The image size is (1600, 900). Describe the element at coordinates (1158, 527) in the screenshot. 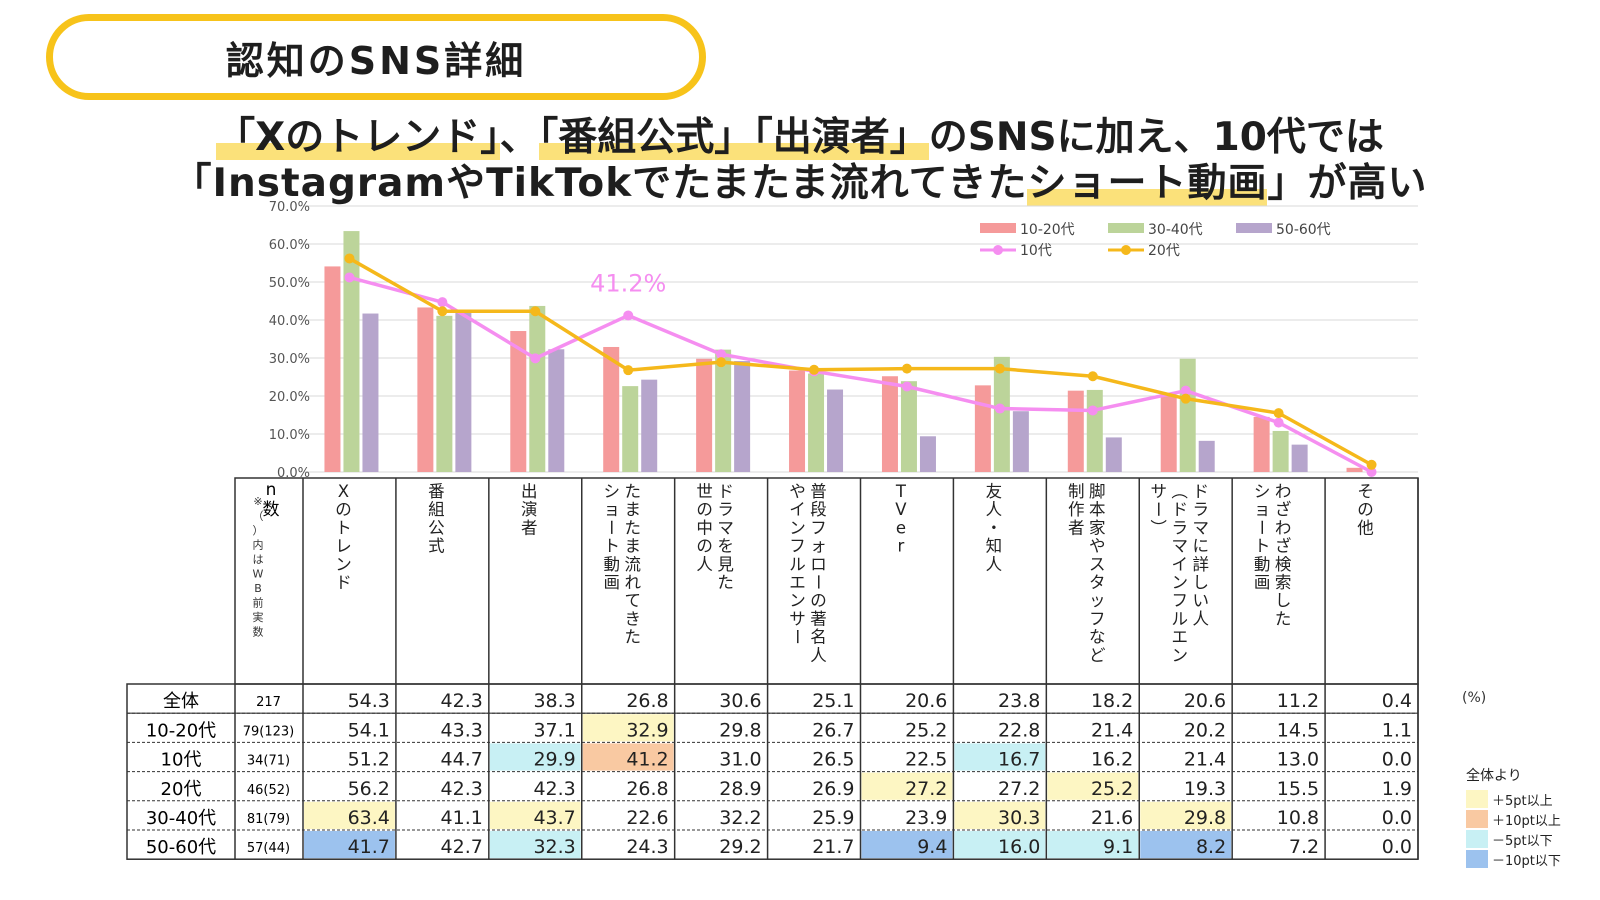

I see `column-header-char: ）` at that location.